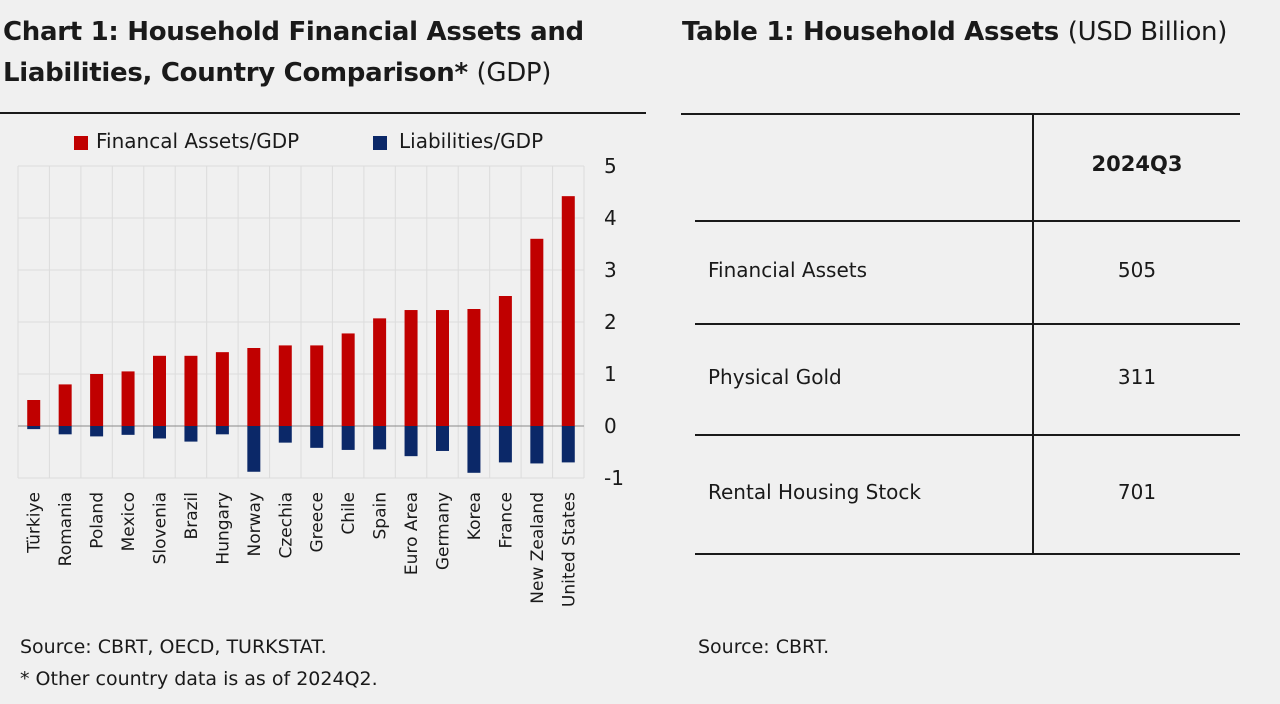  Describe the element at coordinates (514, 73) in the screenshot. I see `chart-title-unit: (GDP)` at that location.